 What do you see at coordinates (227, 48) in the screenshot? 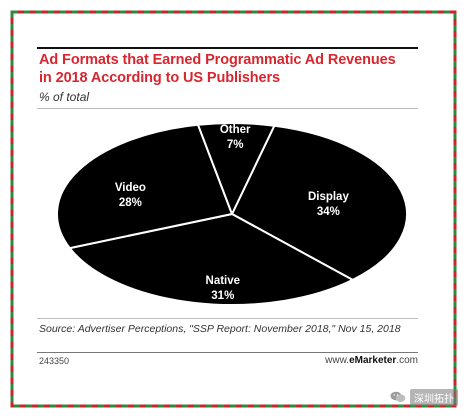
I see `top-rule` at bounding box center [227, 48].